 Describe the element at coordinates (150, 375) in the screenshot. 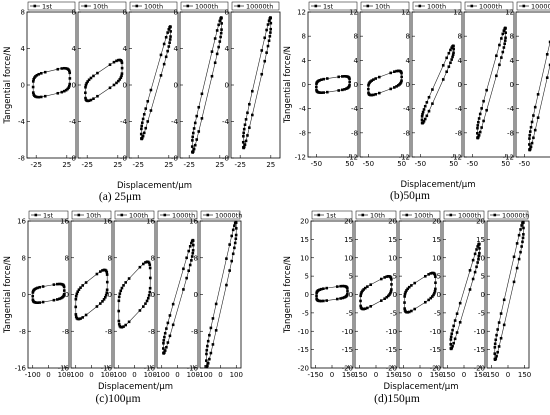

I see `x-tick-label: 100` at that location.